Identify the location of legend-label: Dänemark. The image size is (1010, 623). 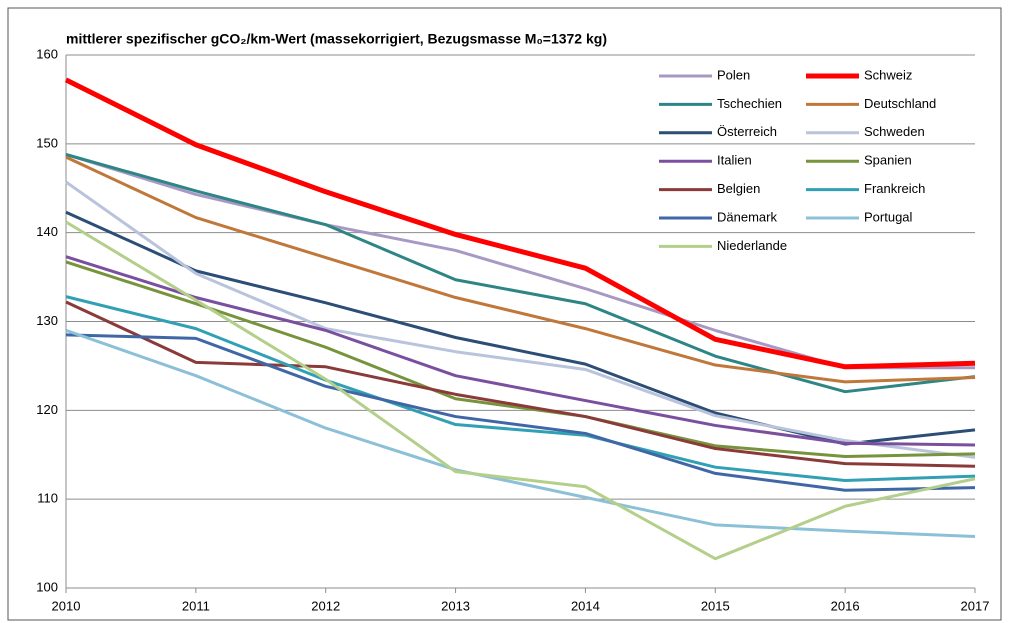
(747, 216).